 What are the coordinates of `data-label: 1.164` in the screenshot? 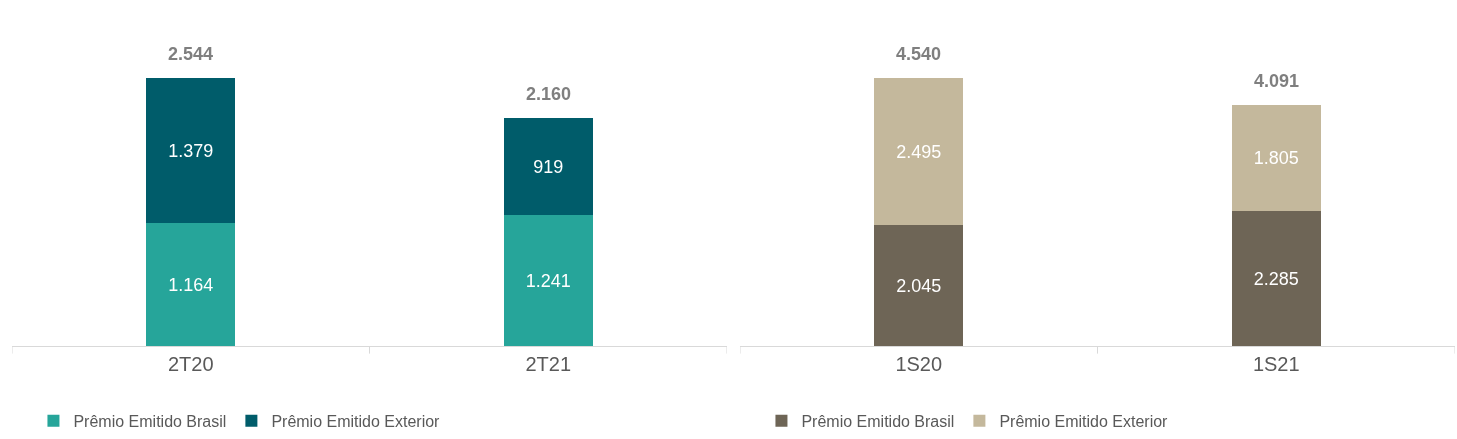 It's located at (191, 284).